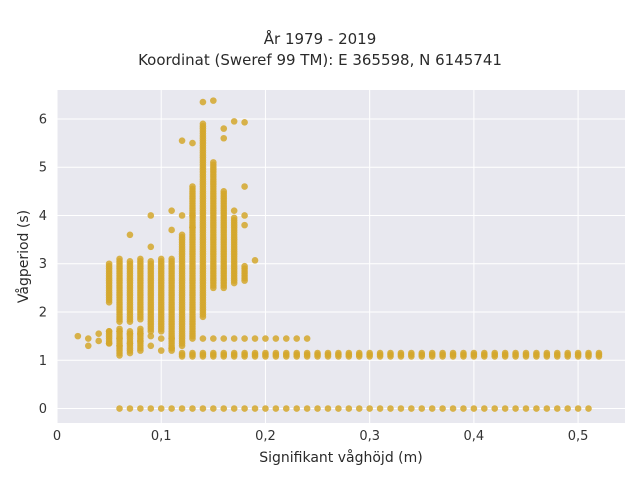 The width and height of the screenshot is (640, 480). I want to click on y-tick-label: 2, so click(43, 313).